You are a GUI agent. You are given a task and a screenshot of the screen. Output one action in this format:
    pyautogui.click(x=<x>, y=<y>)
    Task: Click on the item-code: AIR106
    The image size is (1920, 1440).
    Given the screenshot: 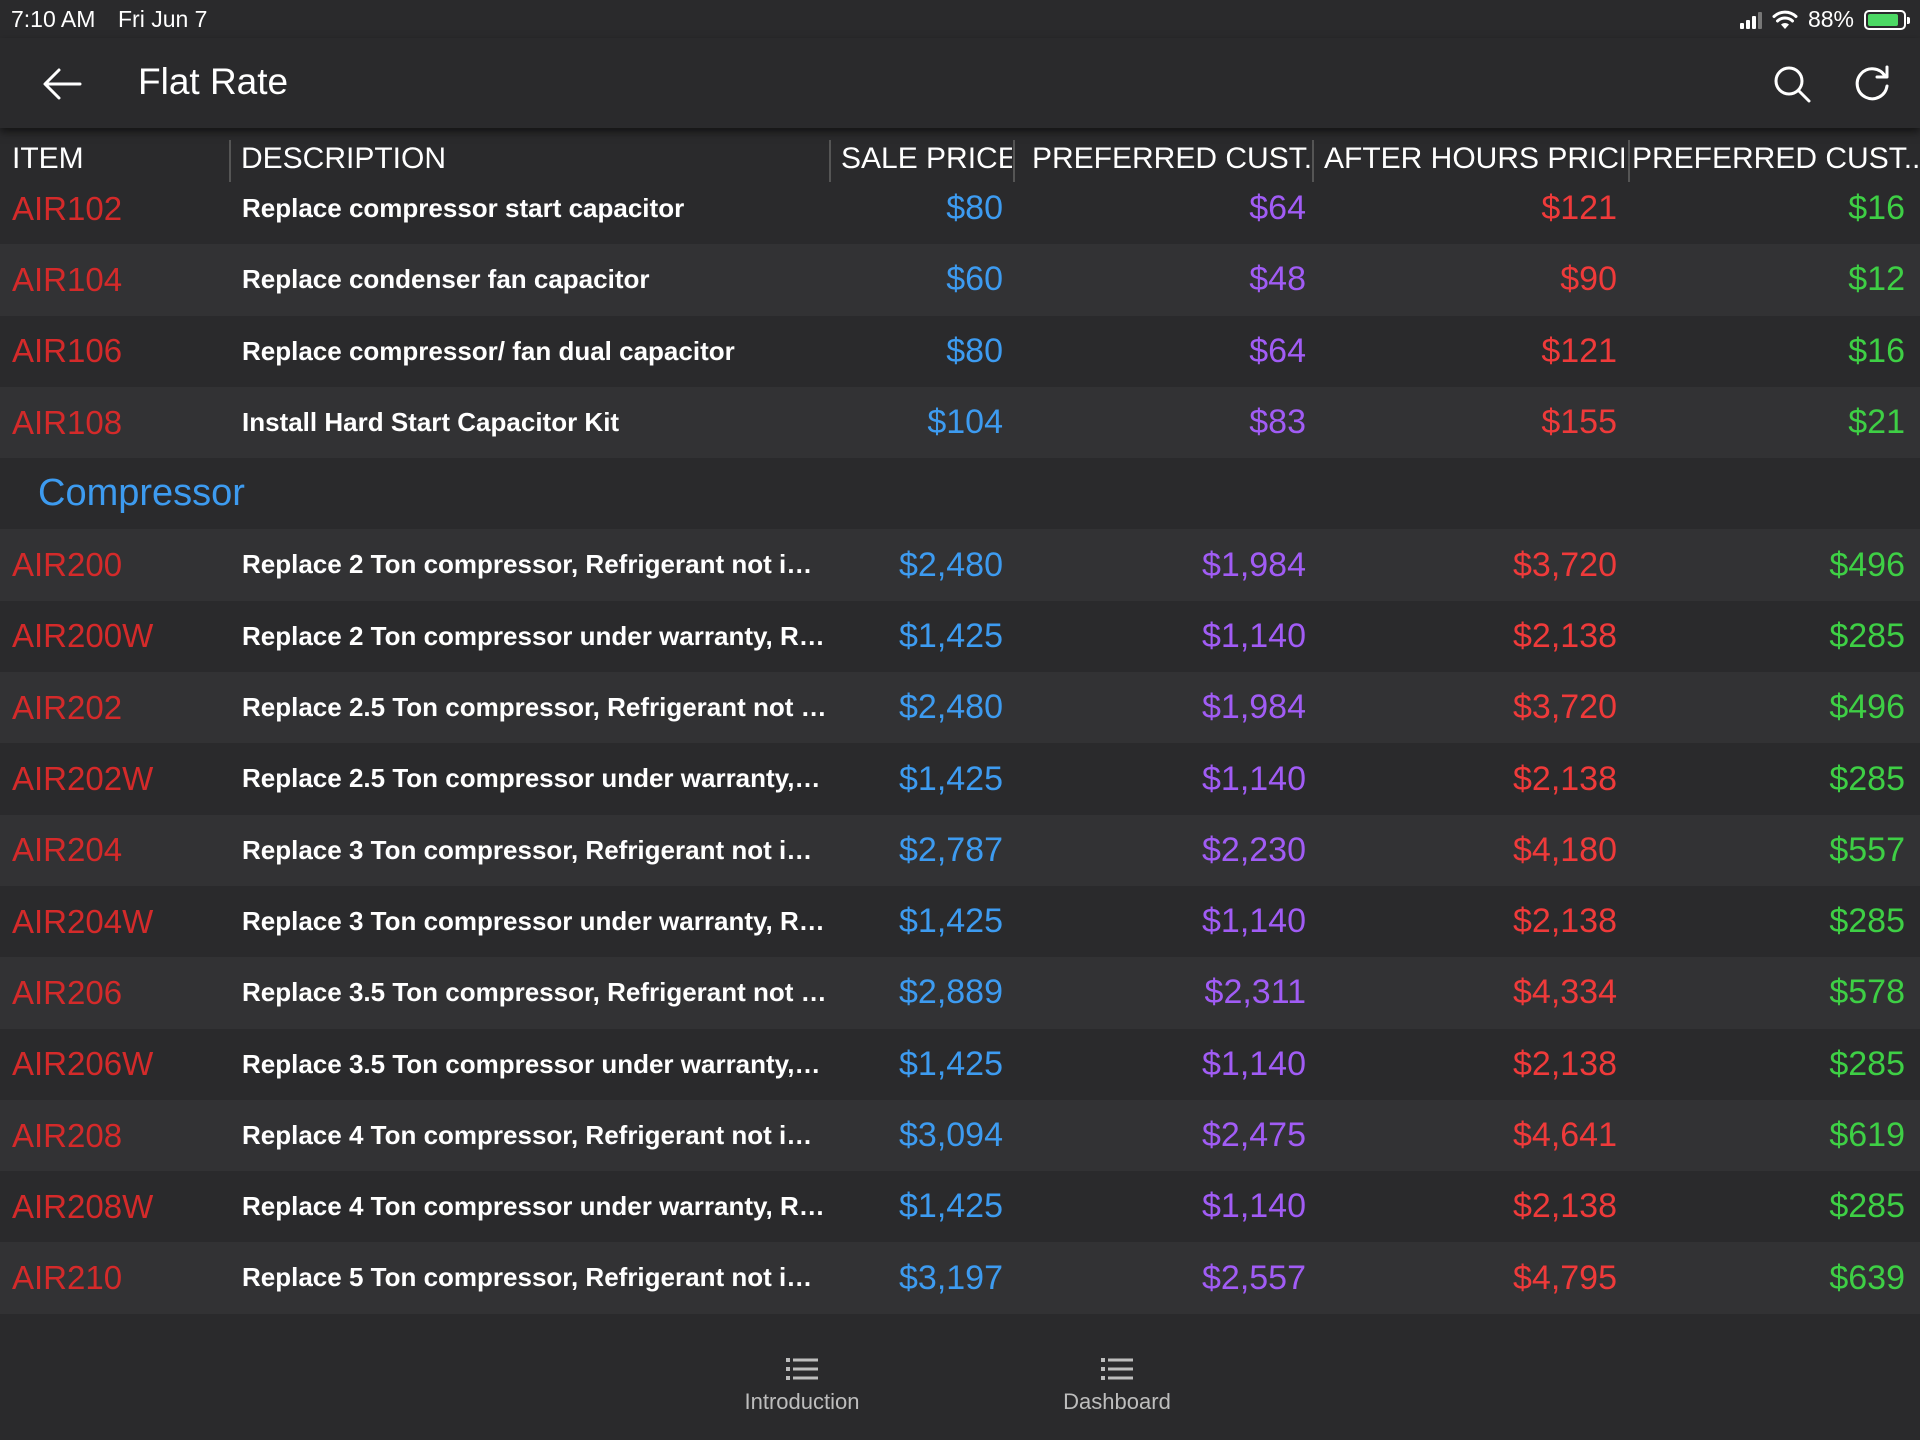 What is the action you would take?
    pyautogui.click(x=67, y=351)
    